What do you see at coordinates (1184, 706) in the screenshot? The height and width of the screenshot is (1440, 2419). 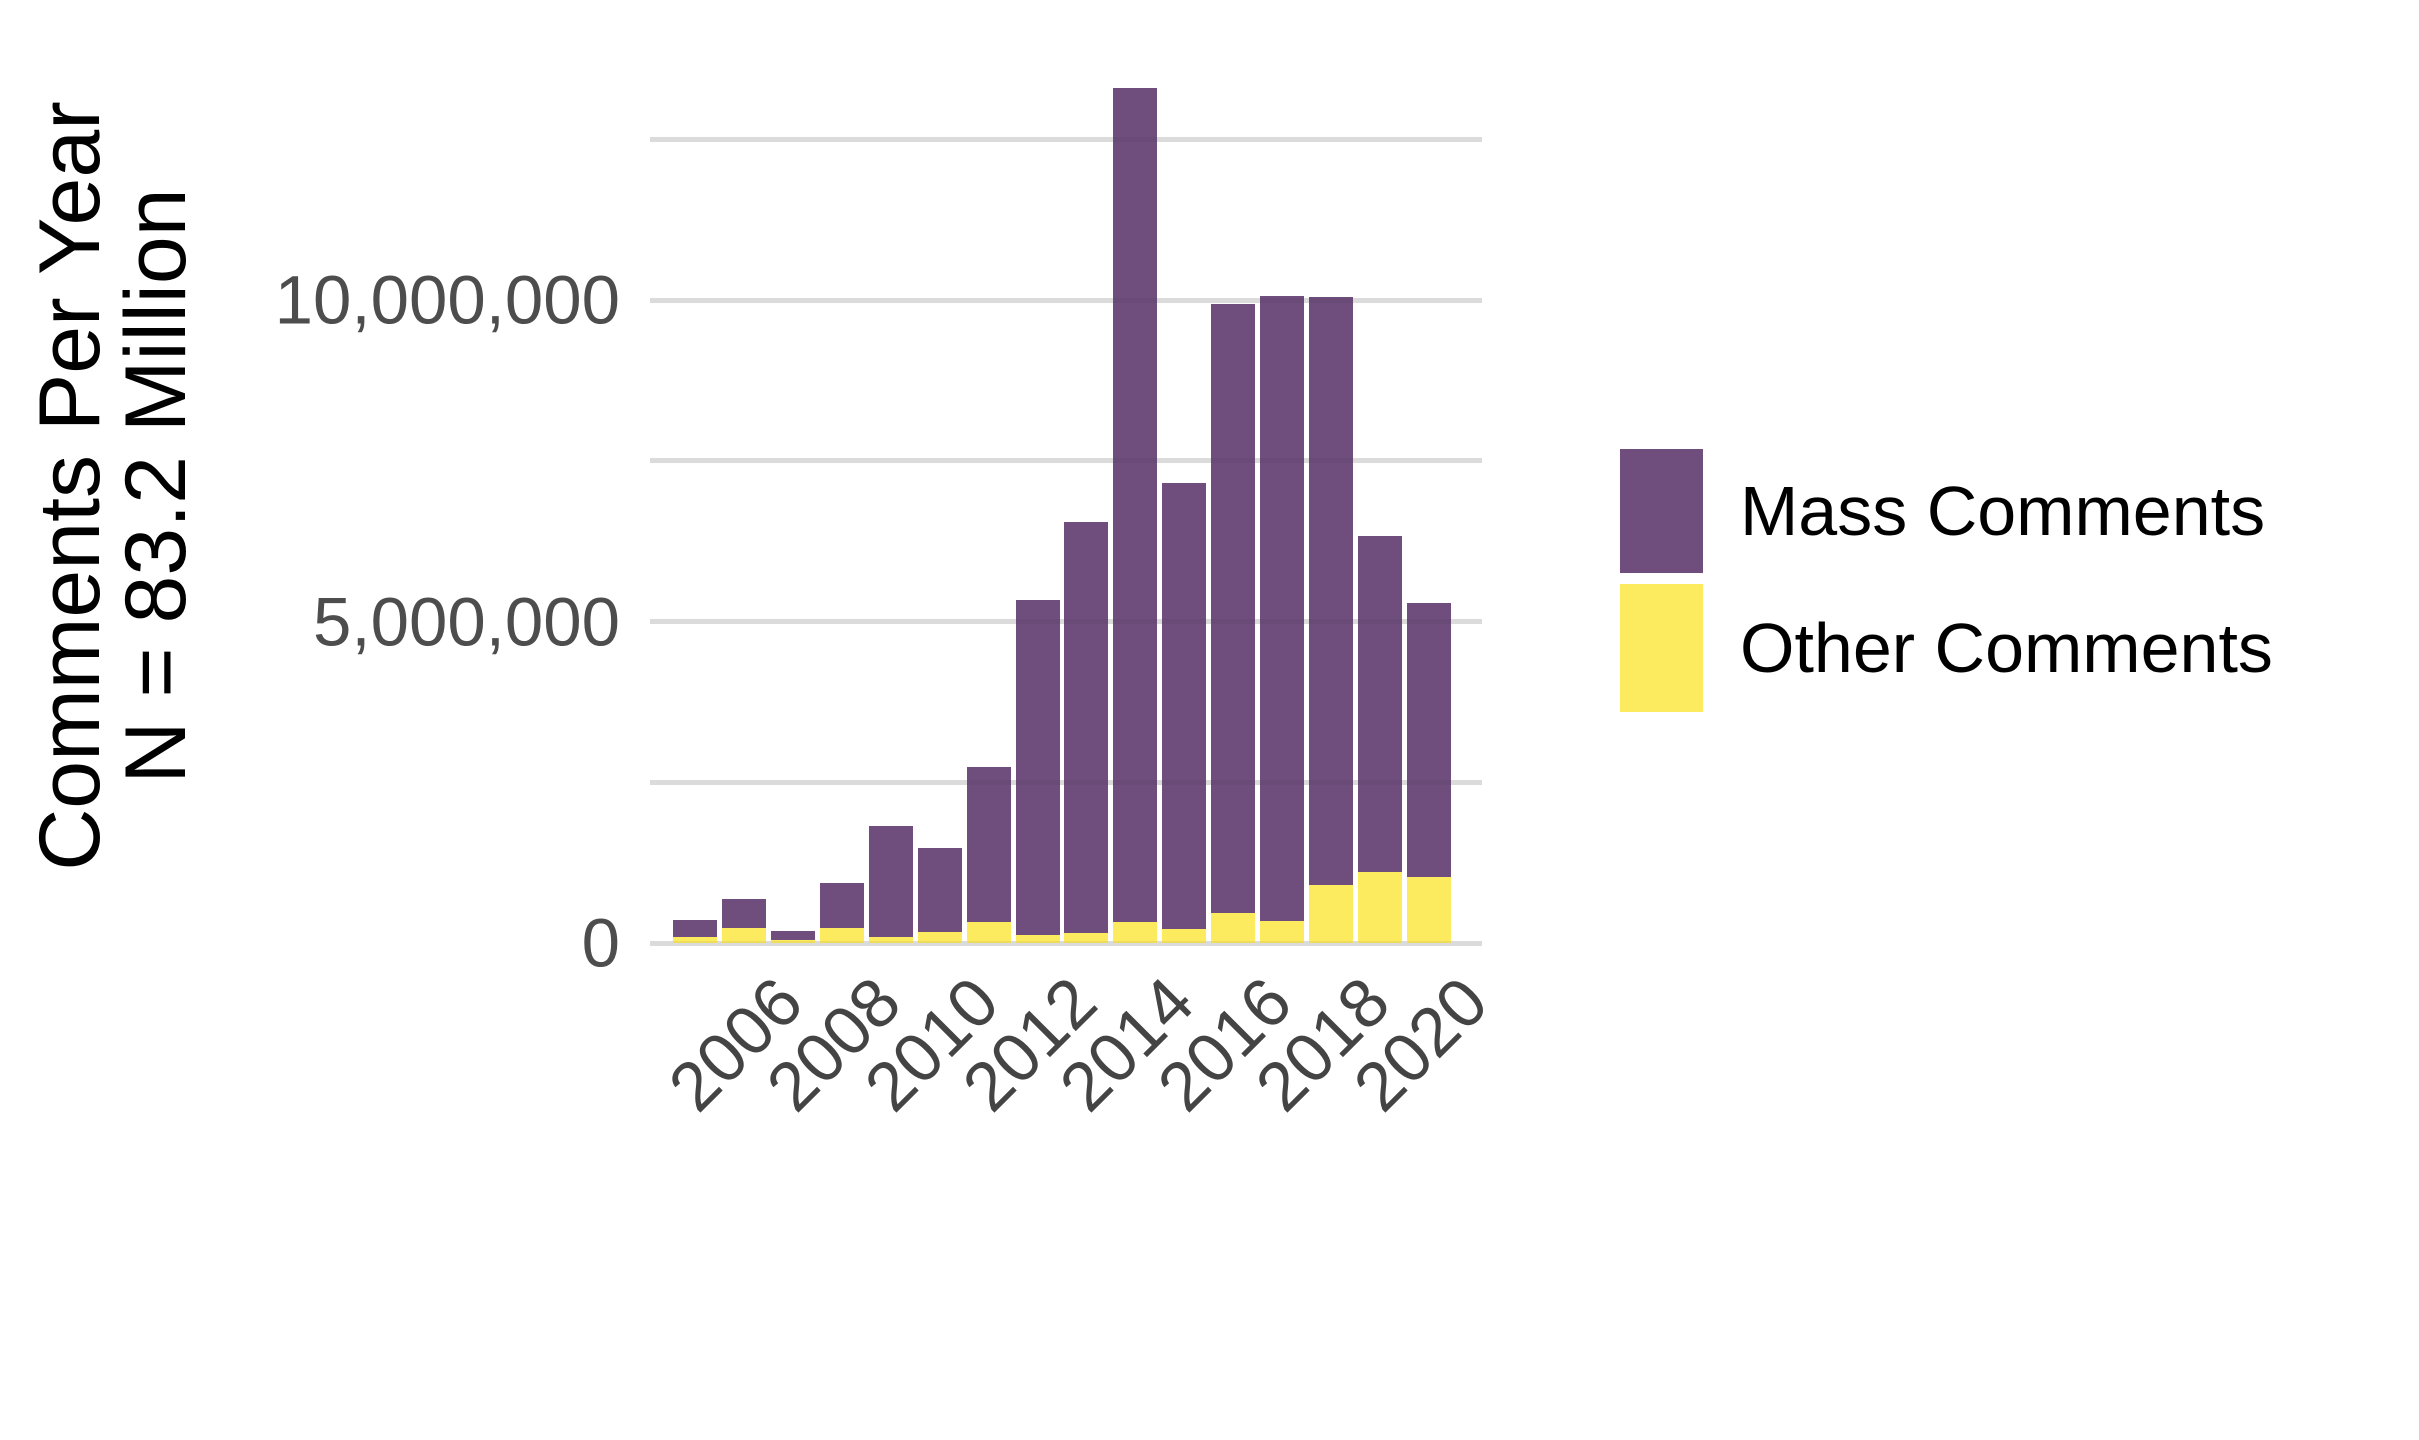 I see `bar-mass-2015` at bounding box center [1184, 706].